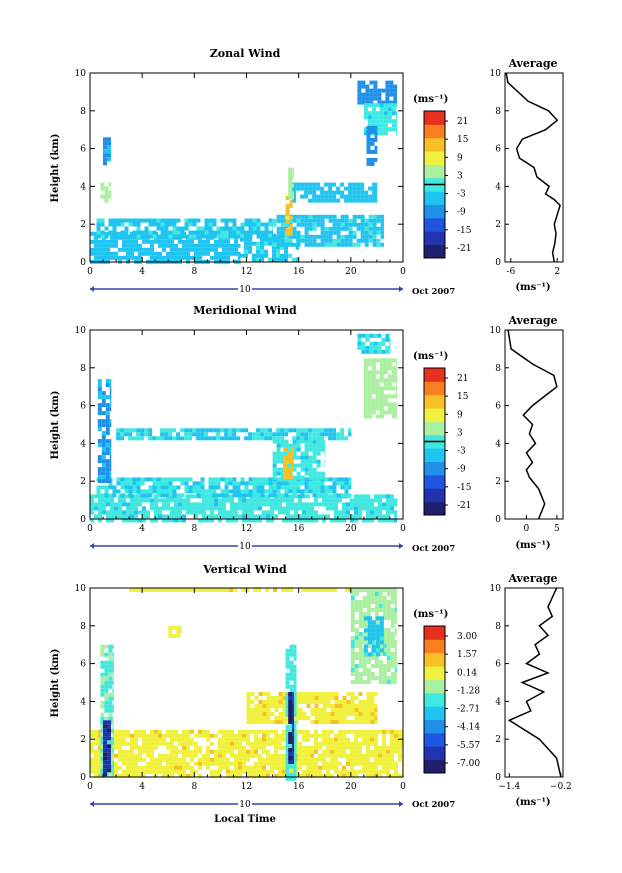 The width and height of the screenshot is (622, 873). Describe the element at coordinates (463, 397) in the screenshot. I see `colorbar-tick-label: 15` at that location.